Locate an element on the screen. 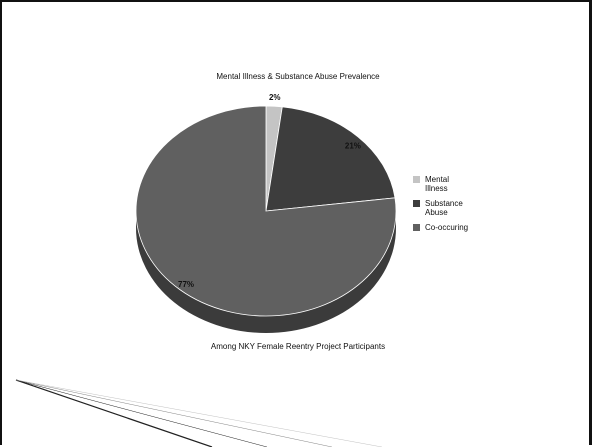  pie-3d-sides is located at coordinates (266, 272).